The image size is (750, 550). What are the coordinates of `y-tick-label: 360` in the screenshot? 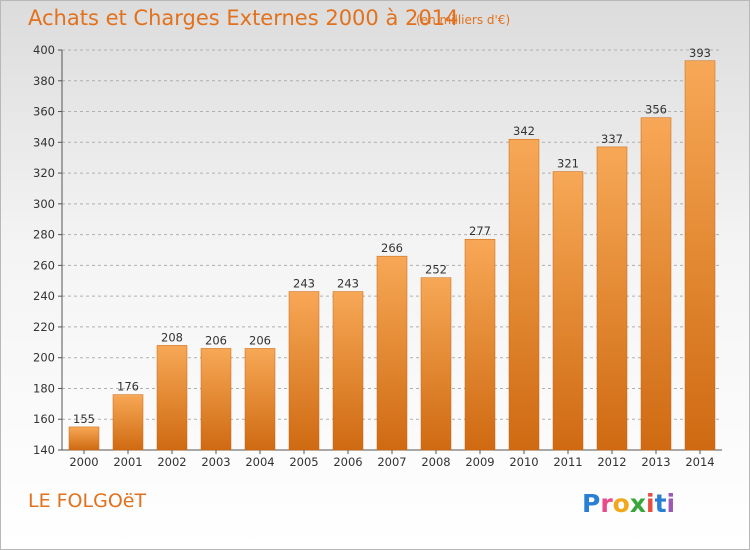 It's located at (44, 112).